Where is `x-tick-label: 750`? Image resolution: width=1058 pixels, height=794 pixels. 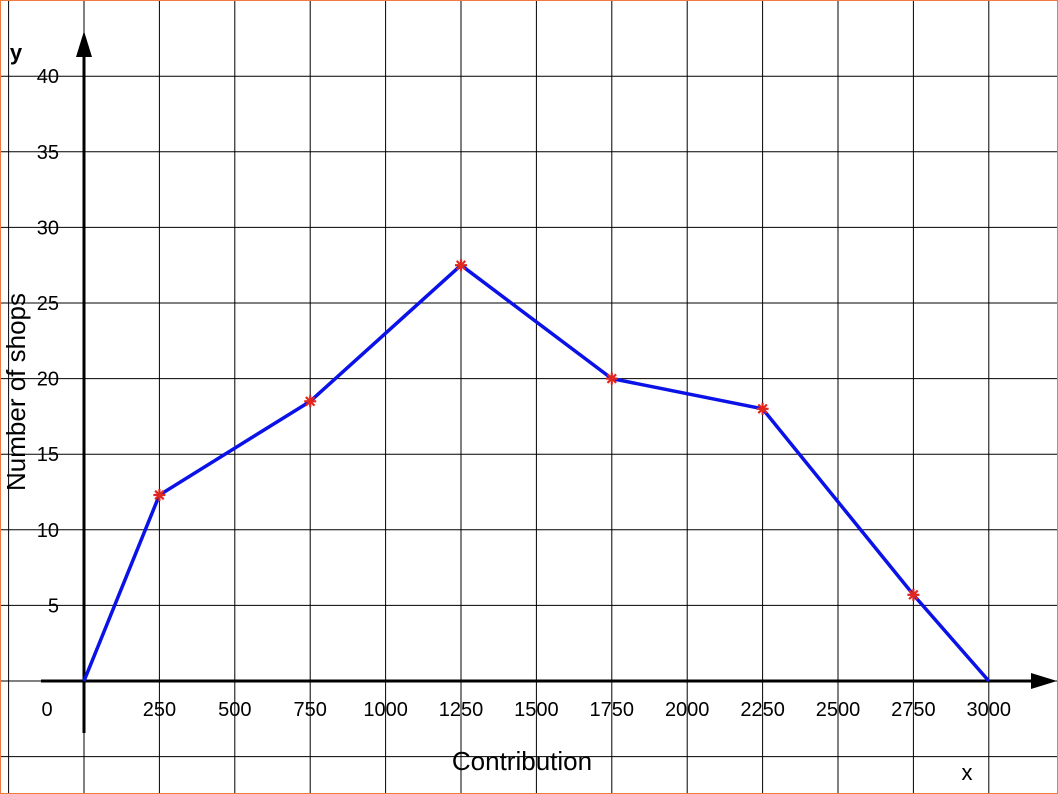 x-tick-label: 750 is located at coordinates (310, 710).